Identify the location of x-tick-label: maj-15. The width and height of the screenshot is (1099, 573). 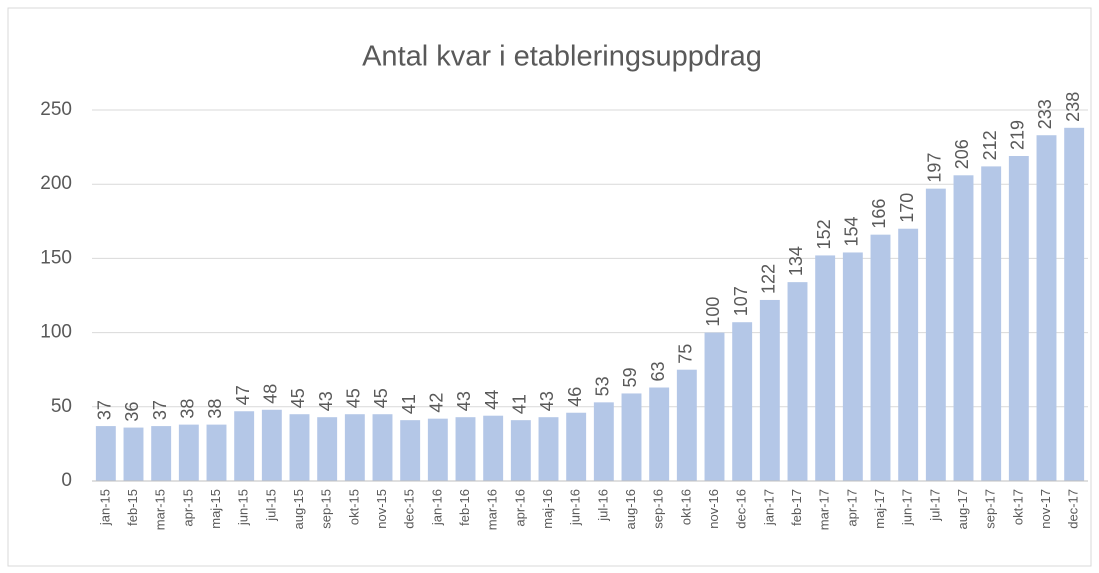
(215, 509).